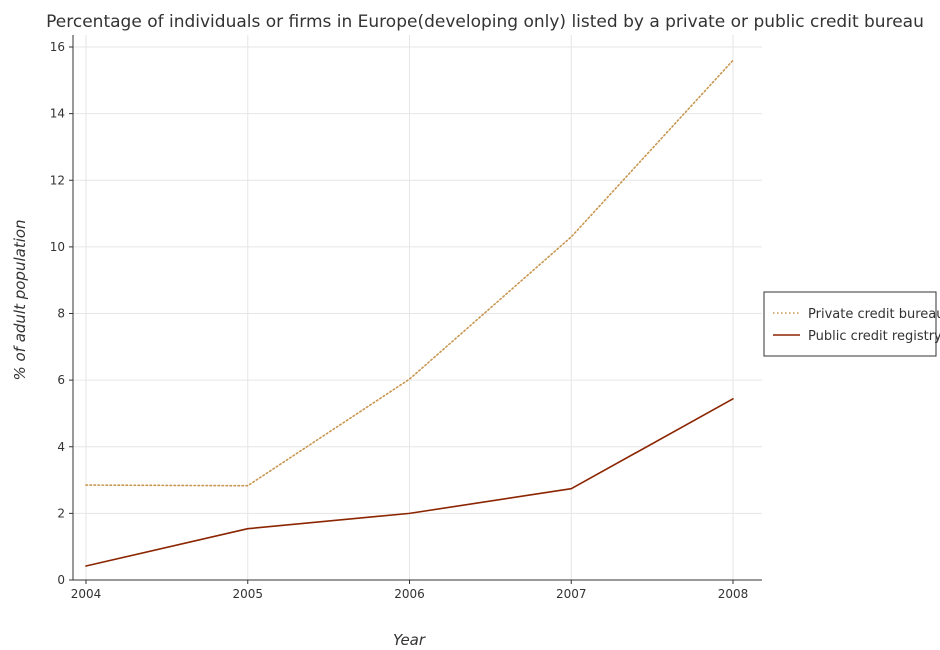 Image resolution: width=940 pixels, height=650 pixels. Describe the element at coordinates (61, 447) in the screenshot. I see `y-tick-label: 4` at that location.